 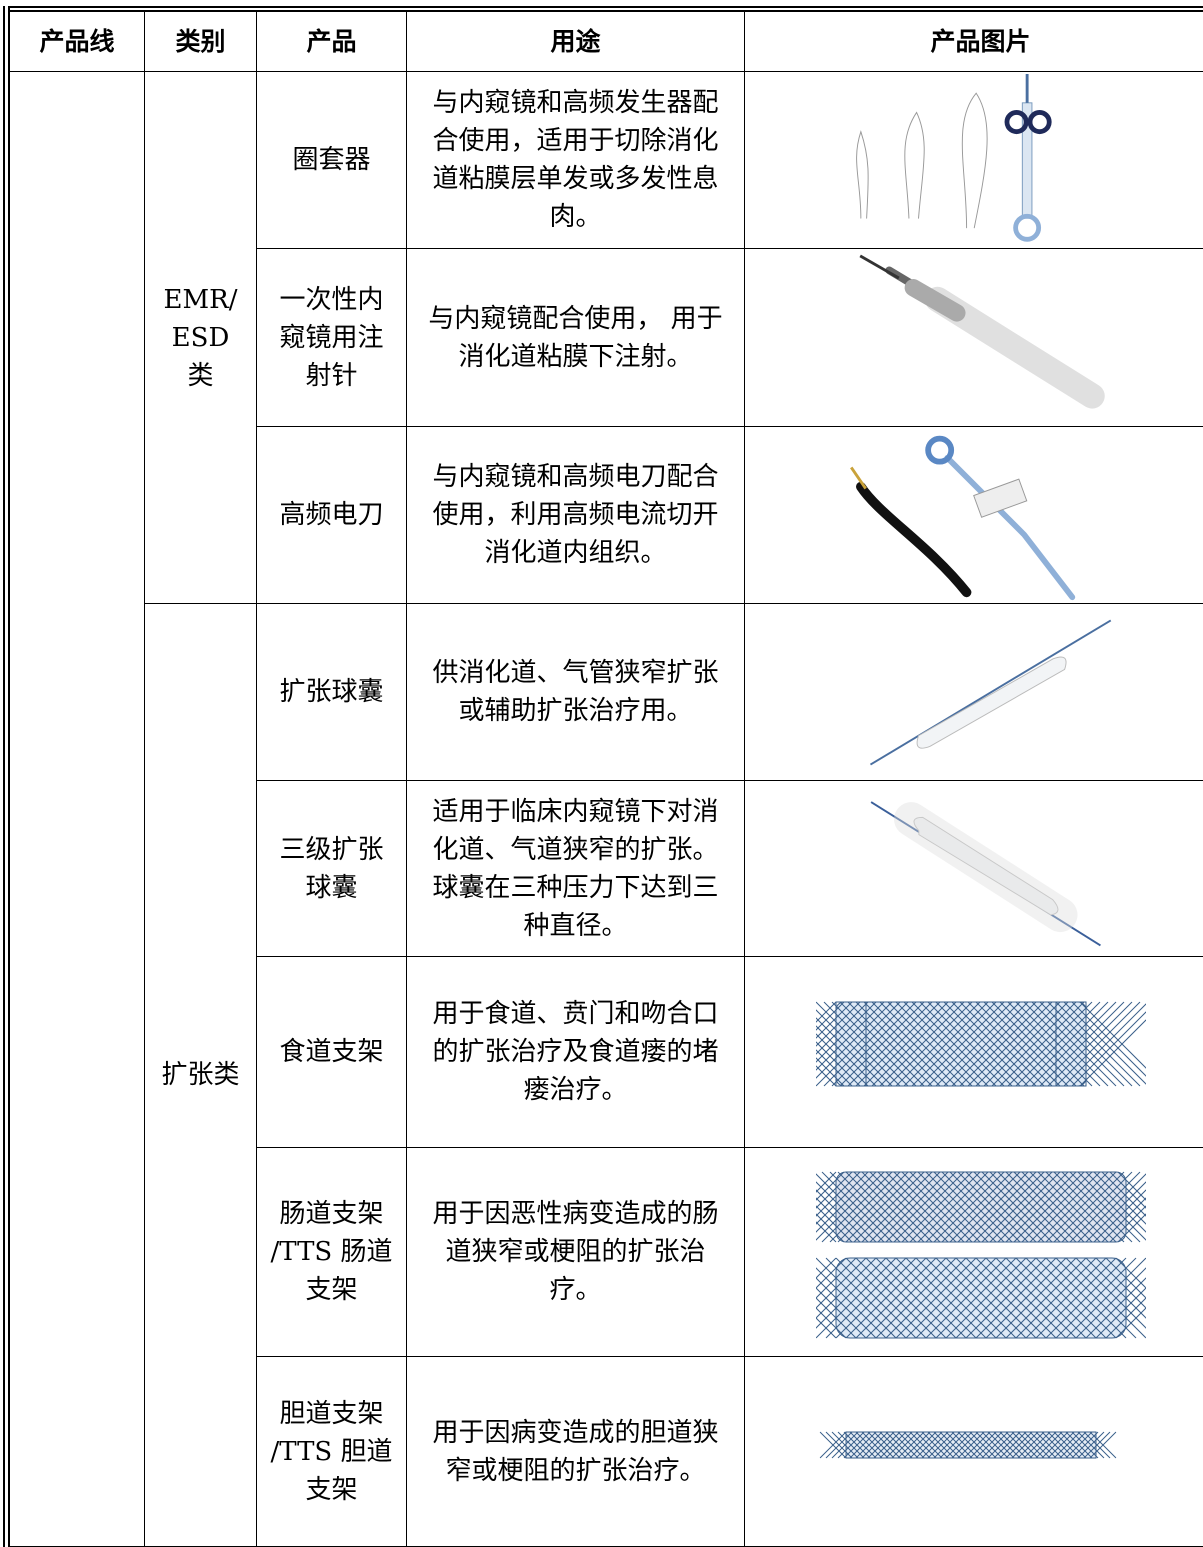 I want to click on use-text: 用于因恶性病变造成的肠道狭窄或梗阻的扩张治疗。, so click(x=575, y=1252).